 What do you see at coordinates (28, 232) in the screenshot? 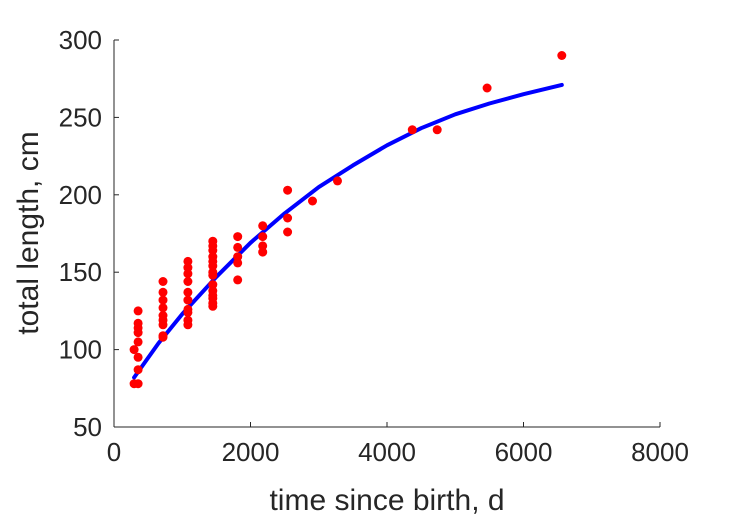
I see `y-axis-label: total length, cm` at bounding box center [28, 232].